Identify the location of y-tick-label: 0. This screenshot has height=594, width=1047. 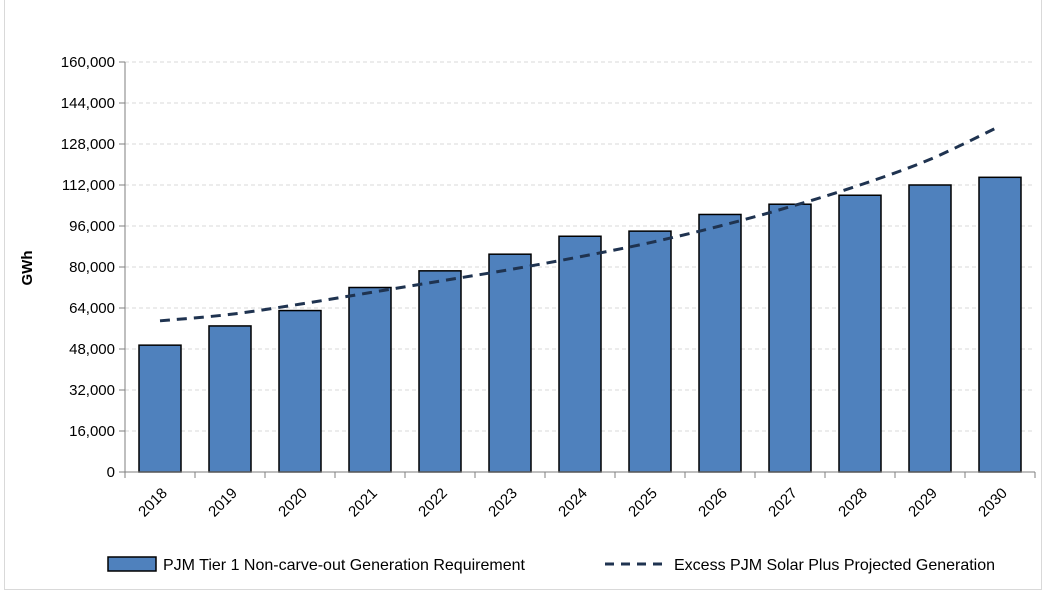
(111, 472).